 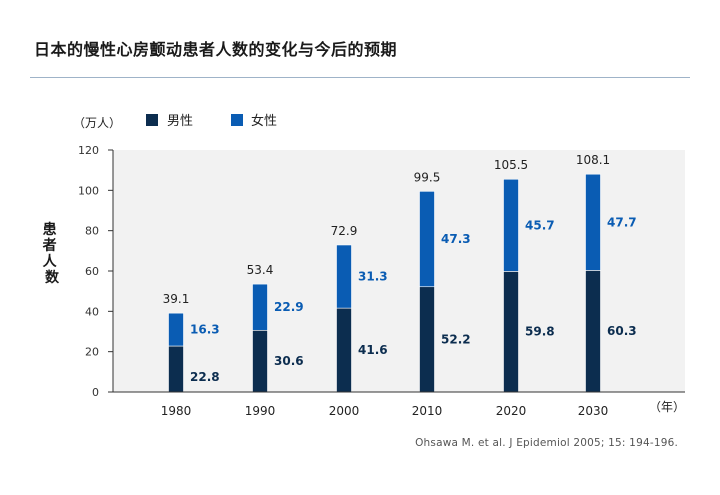 I want to click on legend-swatch-male, so click(x=152, y=120).